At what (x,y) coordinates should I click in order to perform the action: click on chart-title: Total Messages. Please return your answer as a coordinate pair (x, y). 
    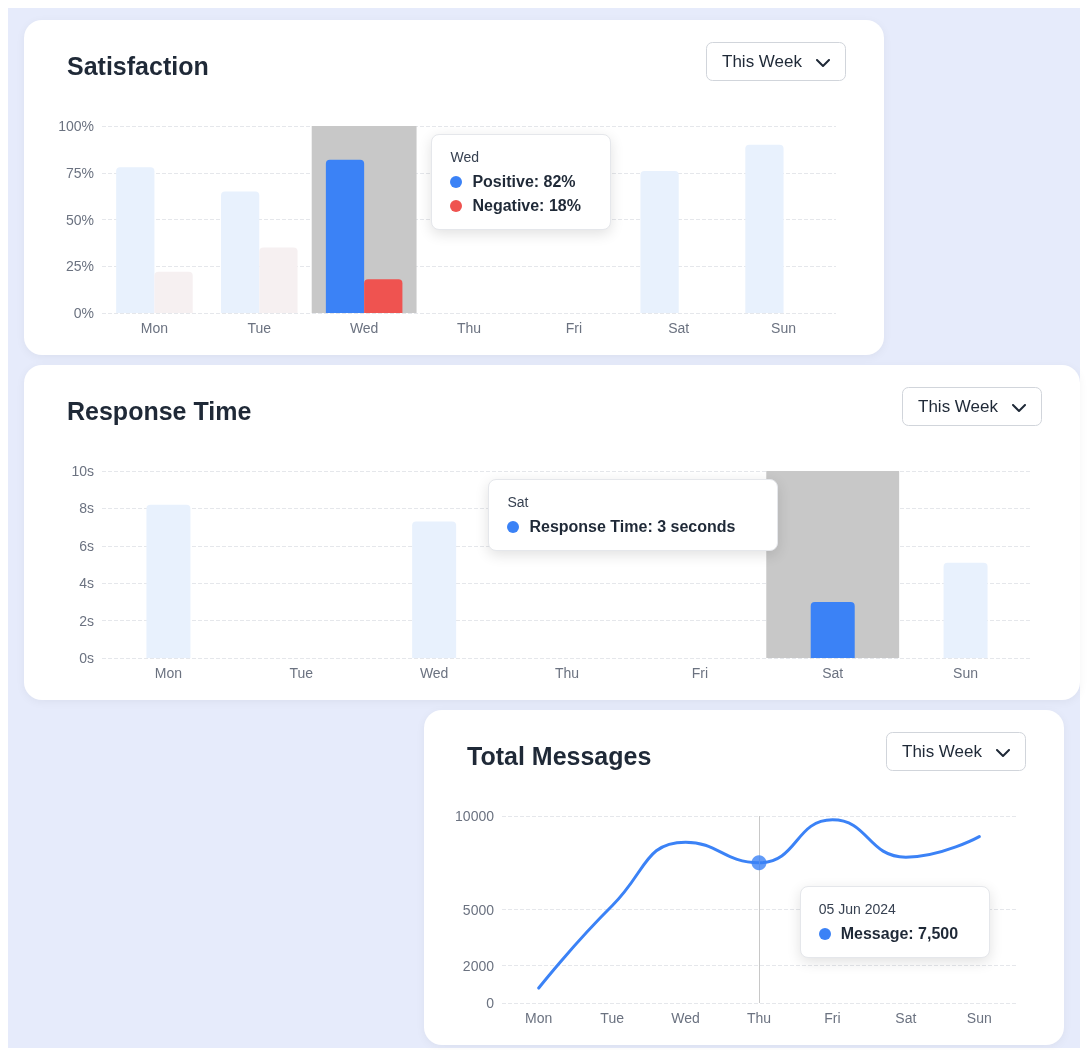
    Looking at the image, I should click on (559, 755).